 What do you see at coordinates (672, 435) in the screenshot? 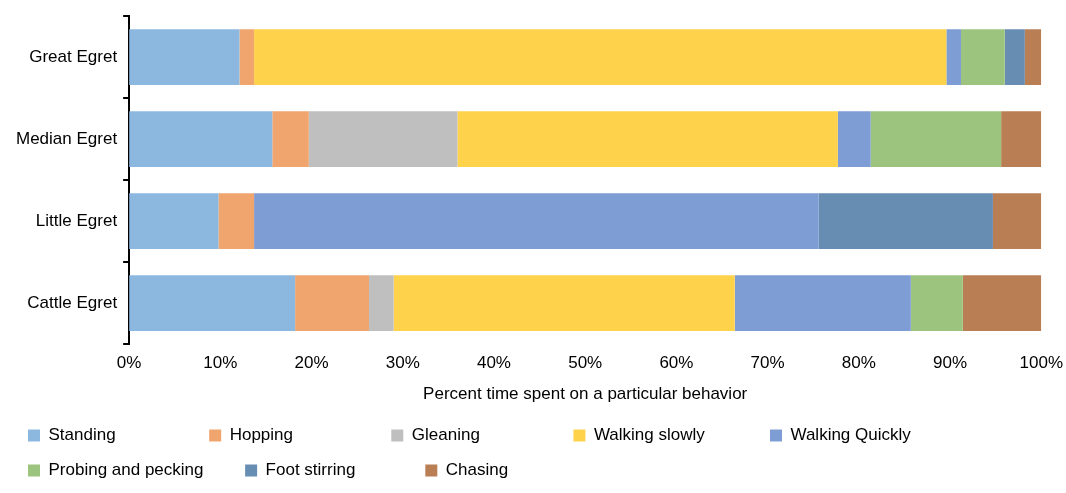
I see `legend-label: Walking slowly` at bounding box center [672, 435].